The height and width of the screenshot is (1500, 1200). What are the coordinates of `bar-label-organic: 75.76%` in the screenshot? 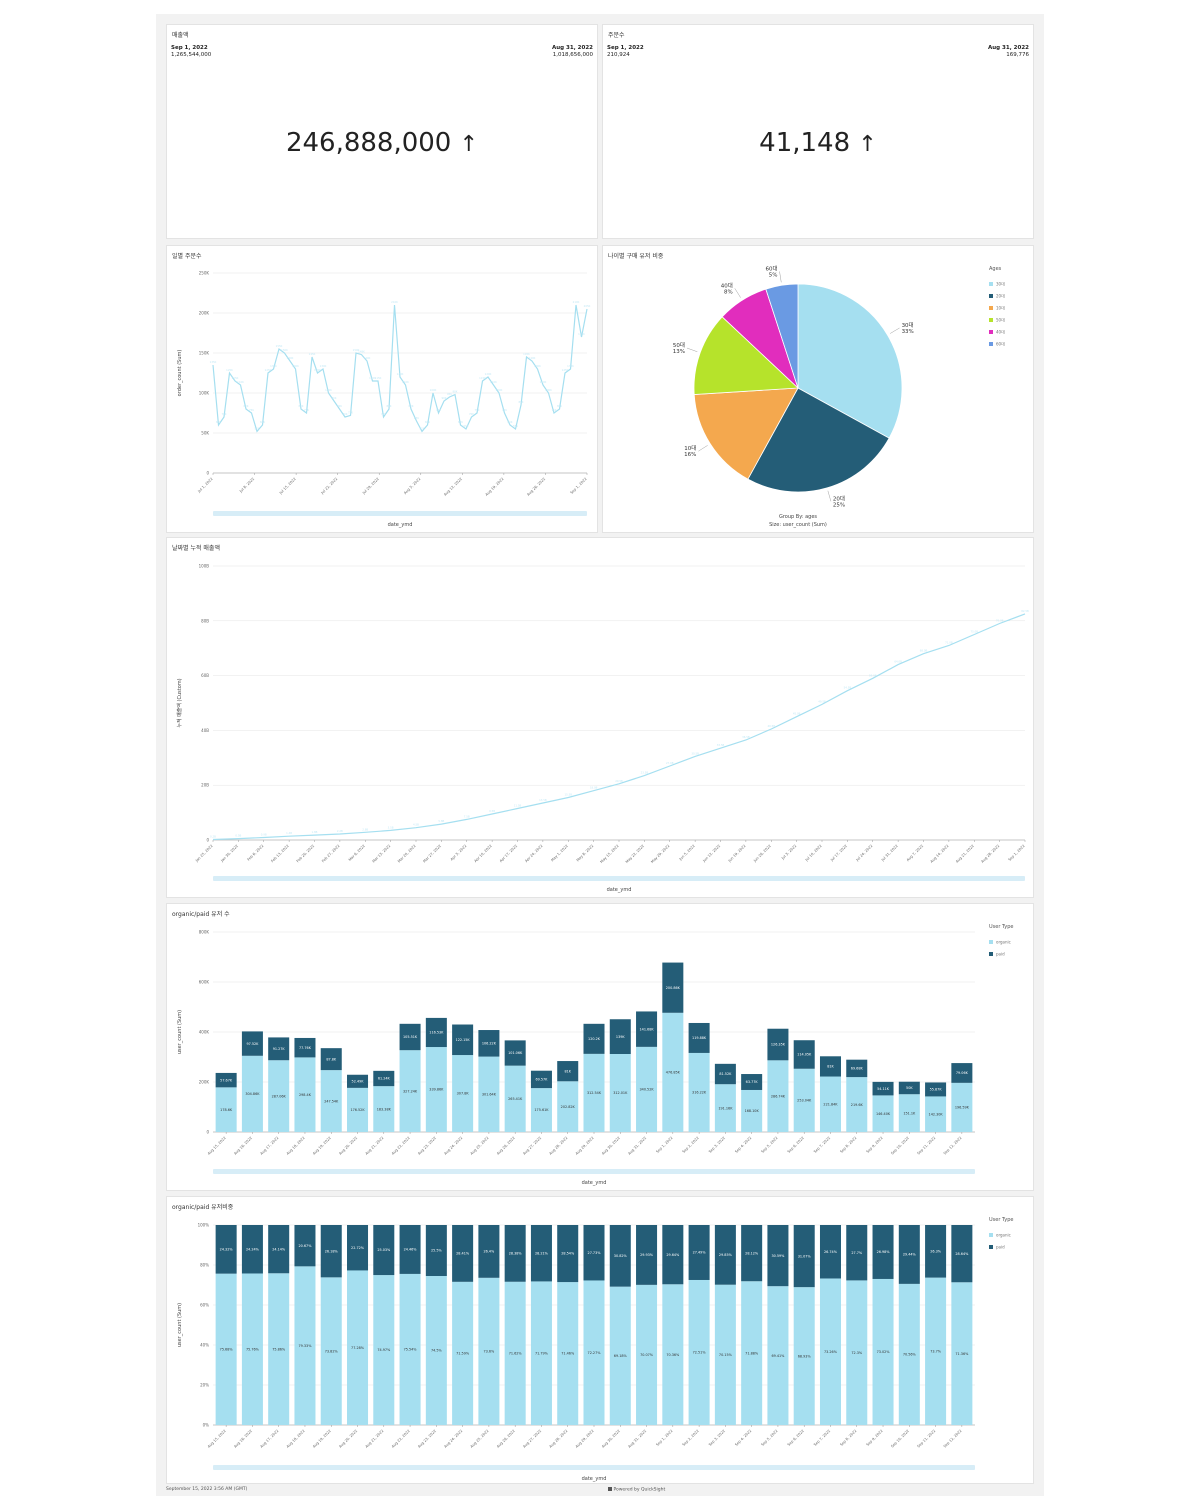 It's located at (253, 1349).